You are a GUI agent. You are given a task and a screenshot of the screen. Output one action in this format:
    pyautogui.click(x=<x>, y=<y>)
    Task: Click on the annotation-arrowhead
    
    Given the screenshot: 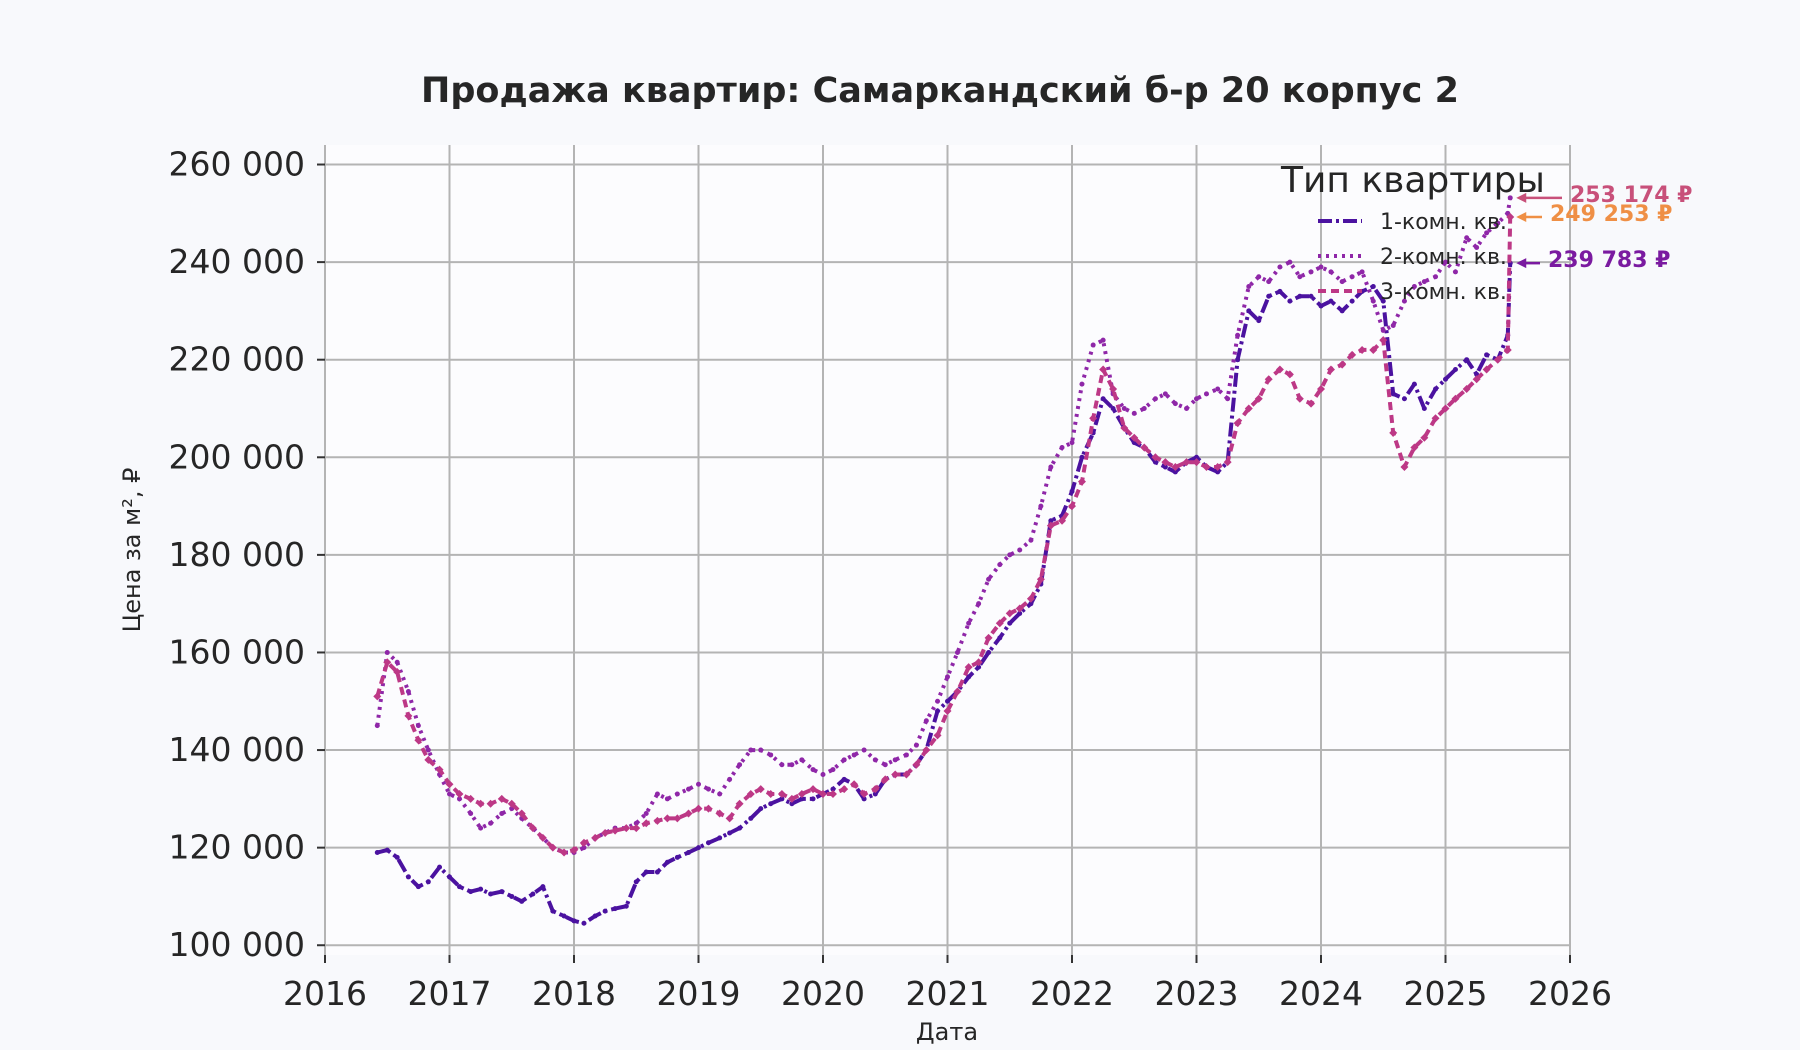 What is the action you would take?
    pyautogui.click(x=1521, y=216)
    